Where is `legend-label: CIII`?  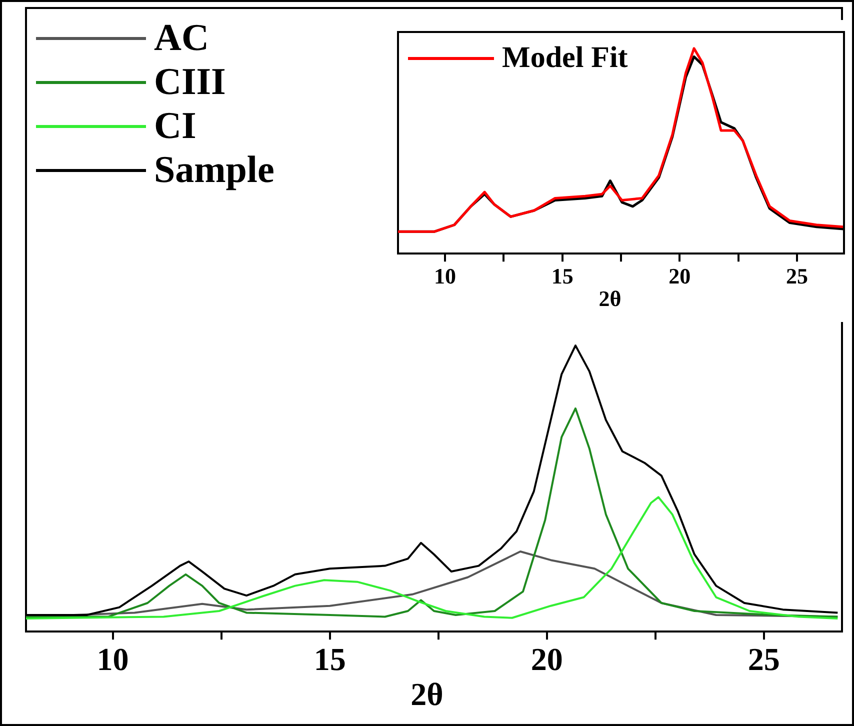
legend-label: CIII is located at coordinates (190, 82).